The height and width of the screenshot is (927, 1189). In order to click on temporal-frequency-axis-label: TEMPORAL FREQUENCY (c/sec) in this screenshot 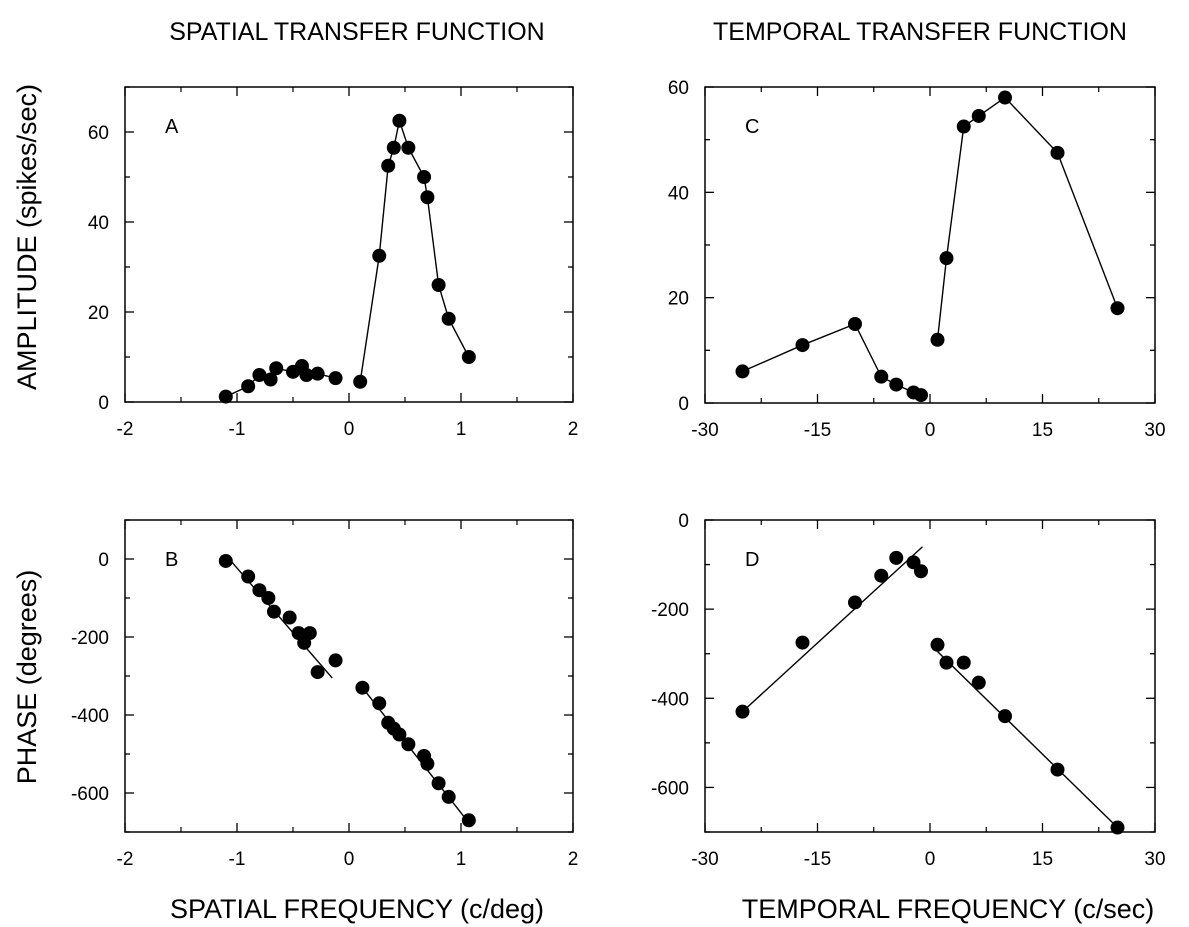, I will do `click(948, 909)`.